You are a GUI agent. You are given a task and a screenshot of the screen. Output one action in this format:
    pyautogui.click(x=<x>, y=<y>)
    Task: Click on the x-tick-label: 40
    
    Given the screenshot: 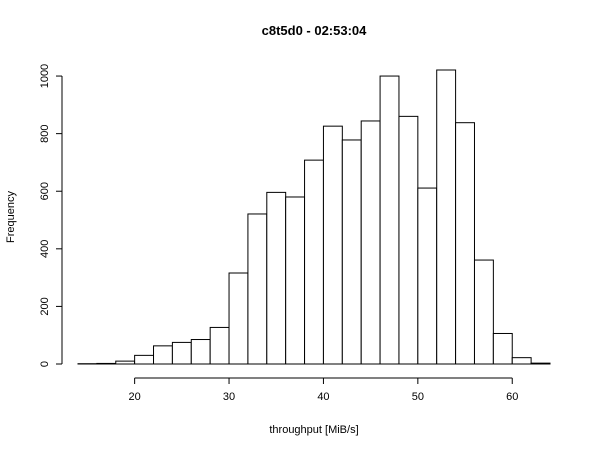 What is the action you would take?
    pyautogui.click(x=323, y=397)
    